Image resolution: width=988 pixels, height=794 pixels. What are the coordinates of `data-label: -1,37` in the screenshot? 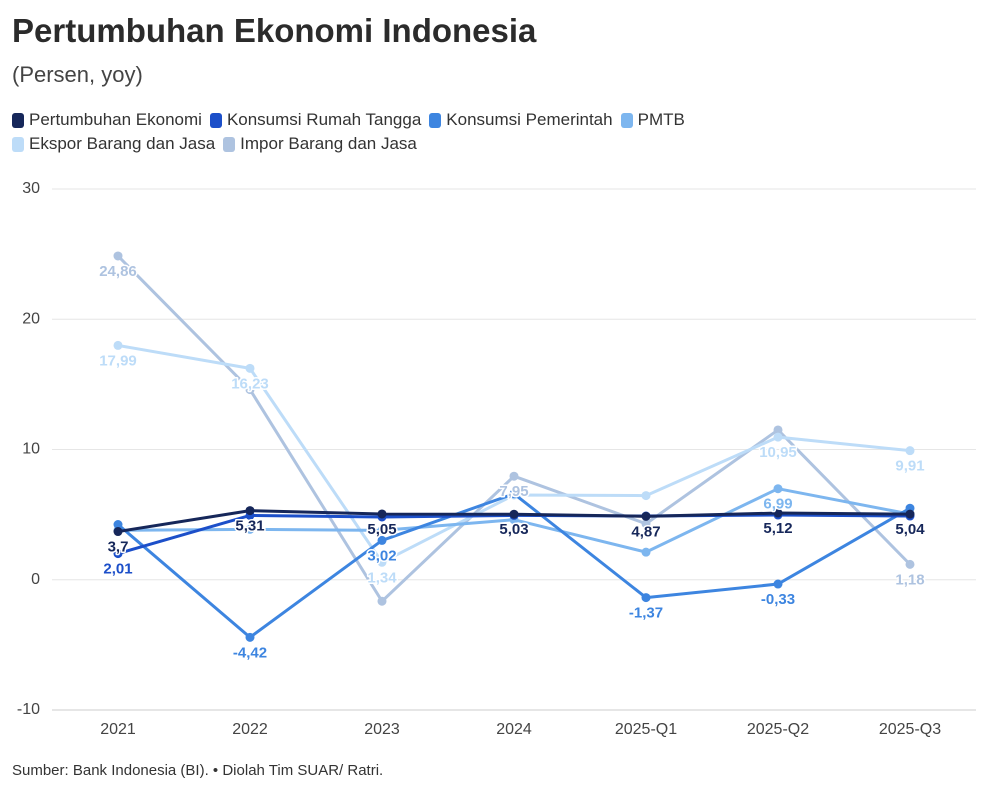 It's located at (646, 613).